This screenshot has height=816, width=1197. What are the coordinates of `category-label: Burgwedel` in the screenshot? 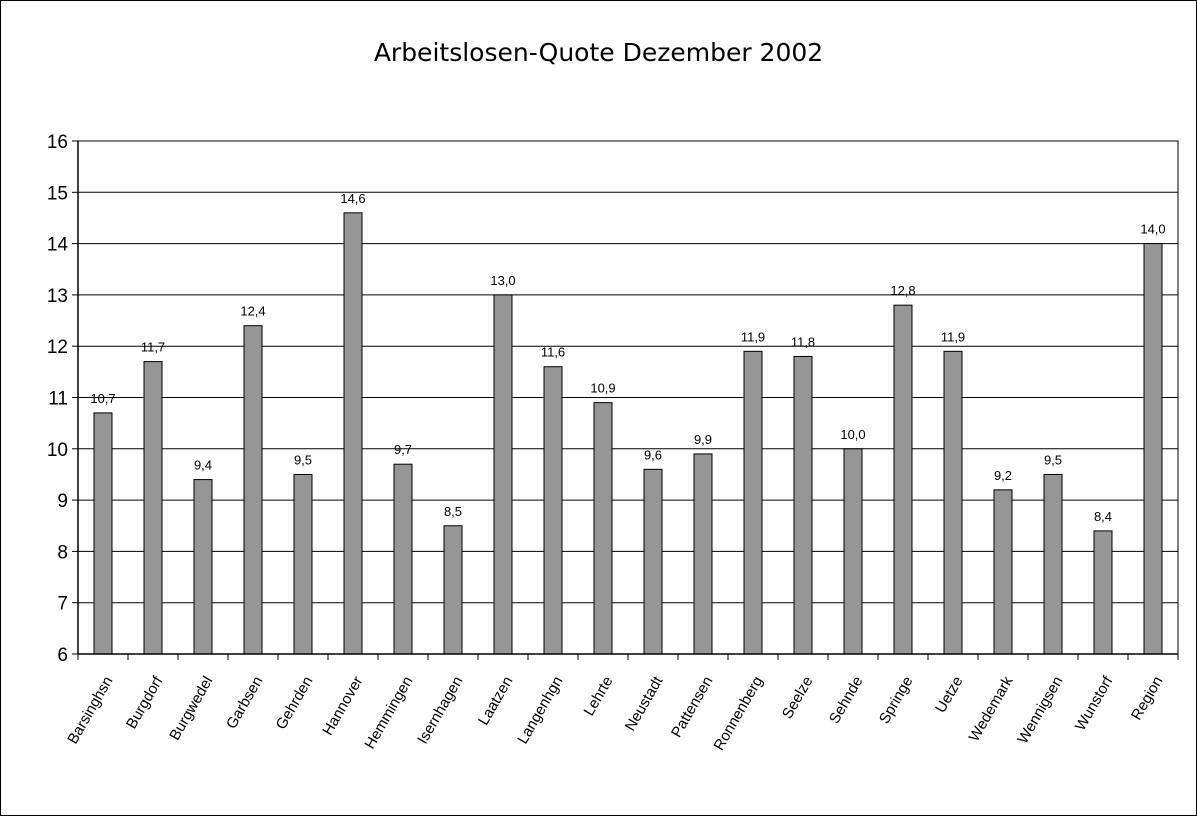 It's located at (191, 709).